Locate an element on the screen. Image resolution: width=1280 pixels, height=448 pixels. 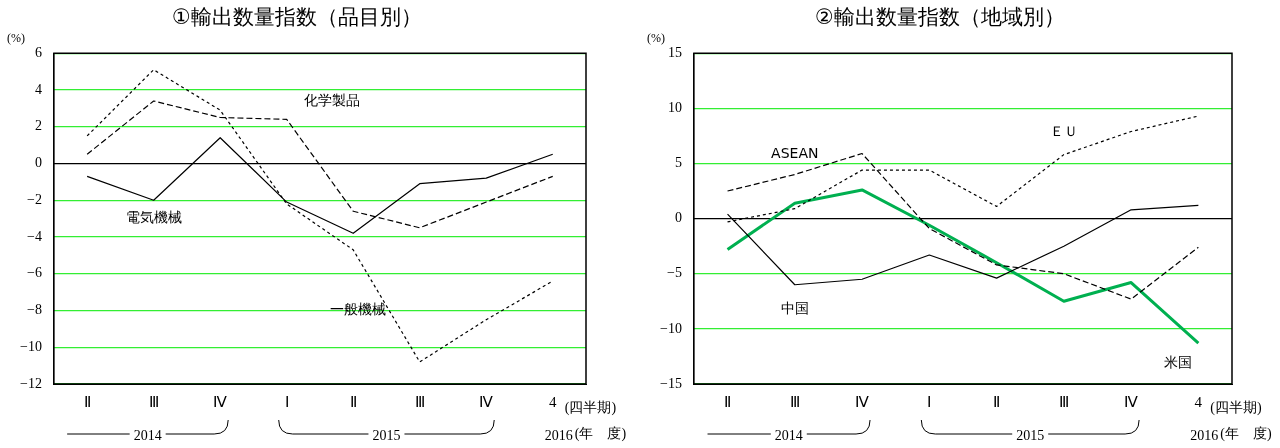
series-label: 米国 is located at coordinates (1178, 361).